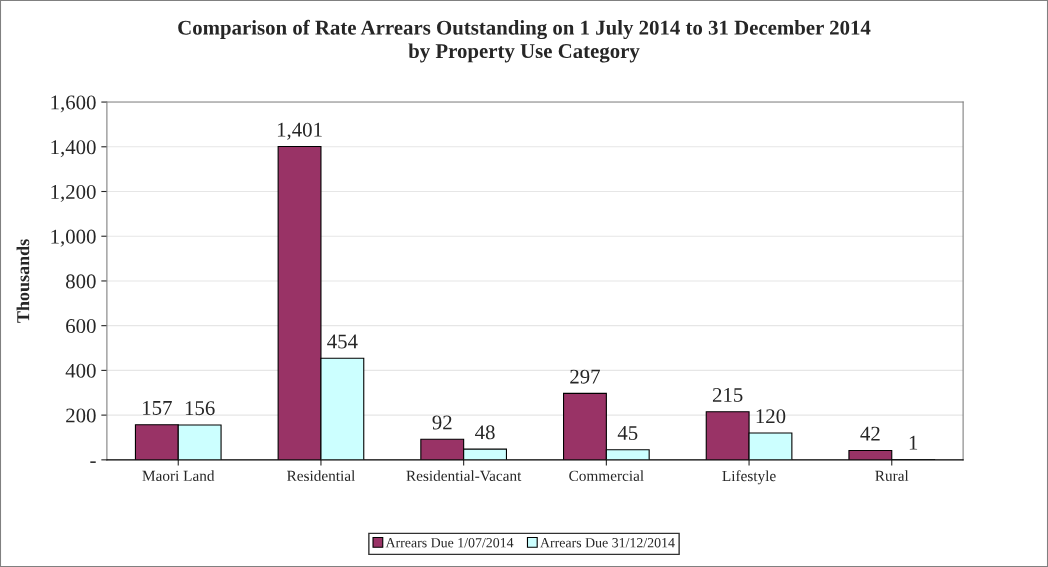  What do you see at coordinates (524, 41) in the screenshot?
I see `chart-title: Comparison of Rate Arrears Outstanding on 1 July 2014 to 31 December 2014 by Property Use Category` at bounding box center [524, 41].